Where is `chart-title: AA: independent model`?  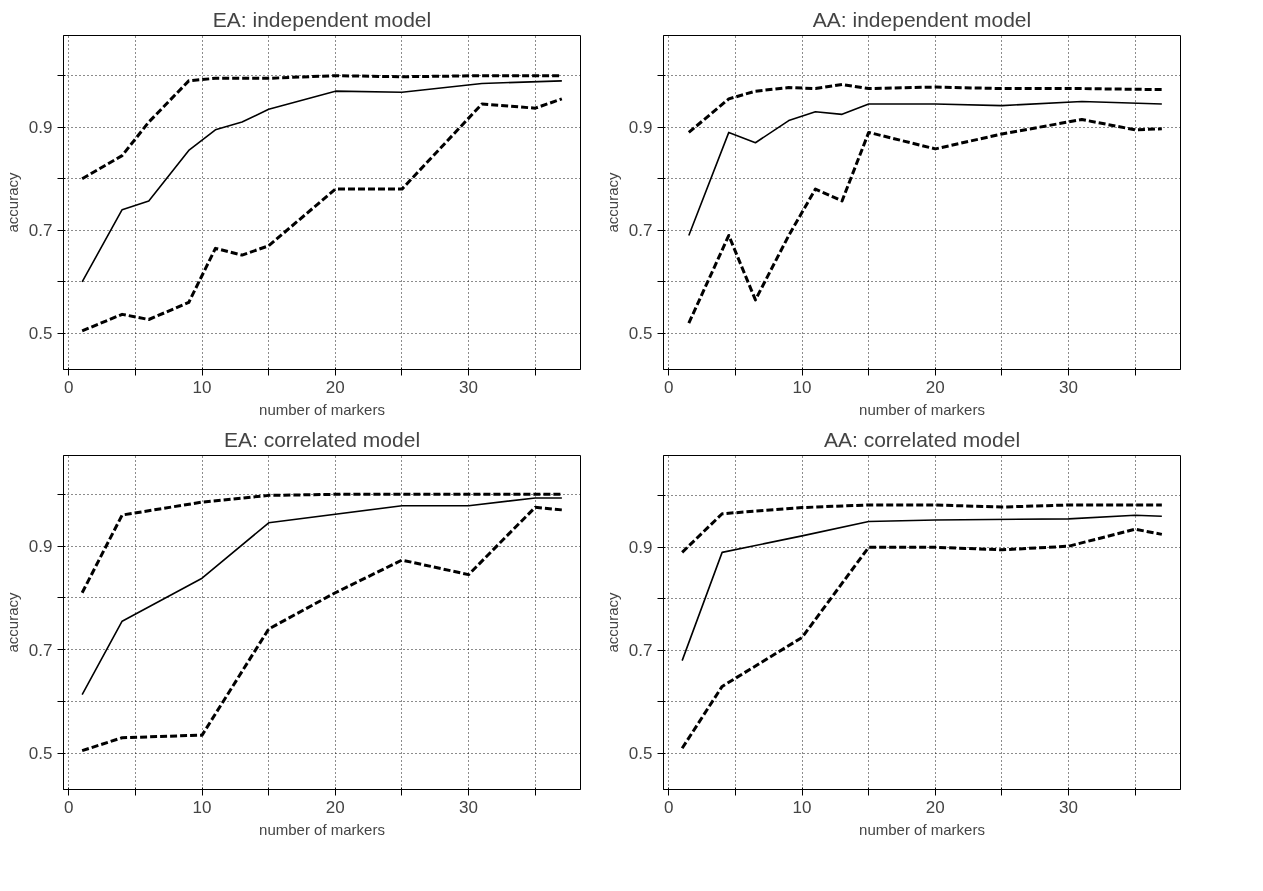 chart-title: AA: independent model is located at coordinates (922, 19).